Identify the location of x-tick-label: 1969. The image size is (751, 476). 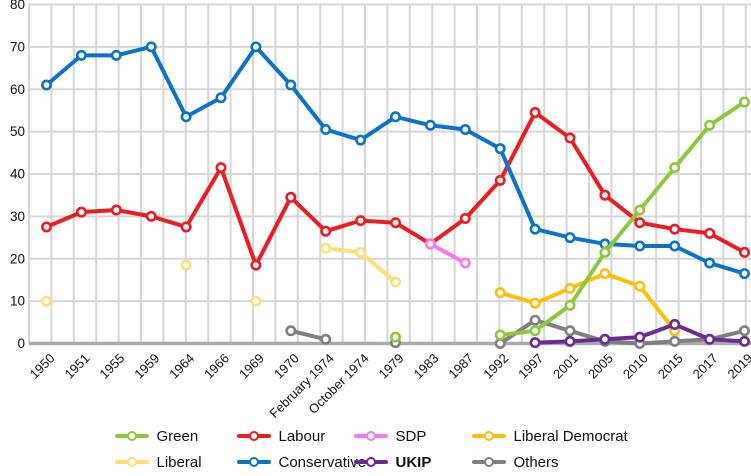
(251, 366).